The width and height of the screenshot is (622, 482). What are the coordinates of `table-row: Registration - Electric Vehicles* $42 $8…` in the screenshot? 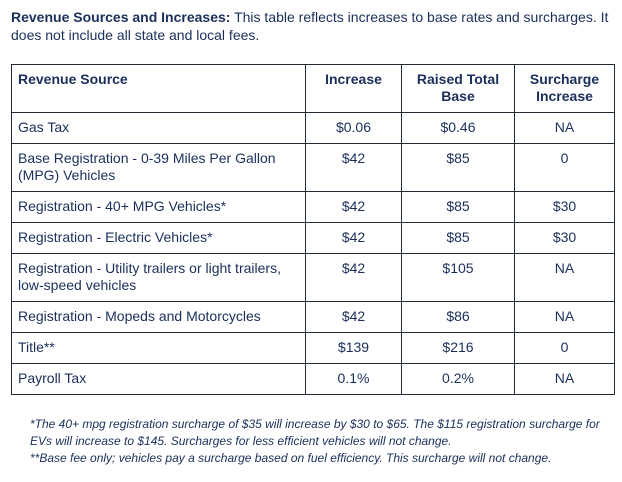 It's located at (313, 238).